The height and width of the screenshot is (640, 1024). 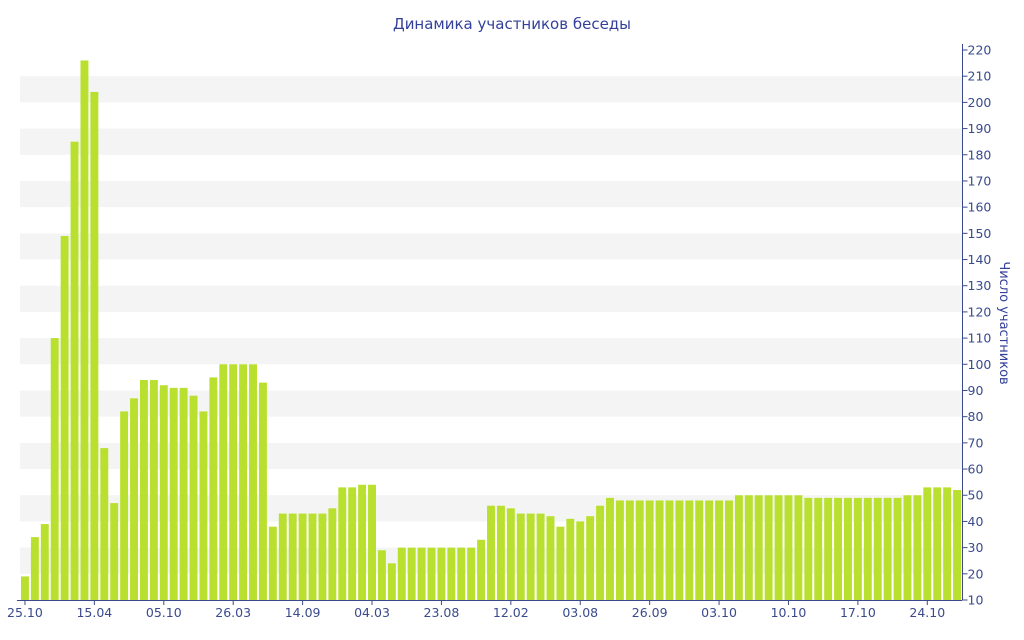 I want to click on x-tick-label: 17.10, so click(x=858, y=612).